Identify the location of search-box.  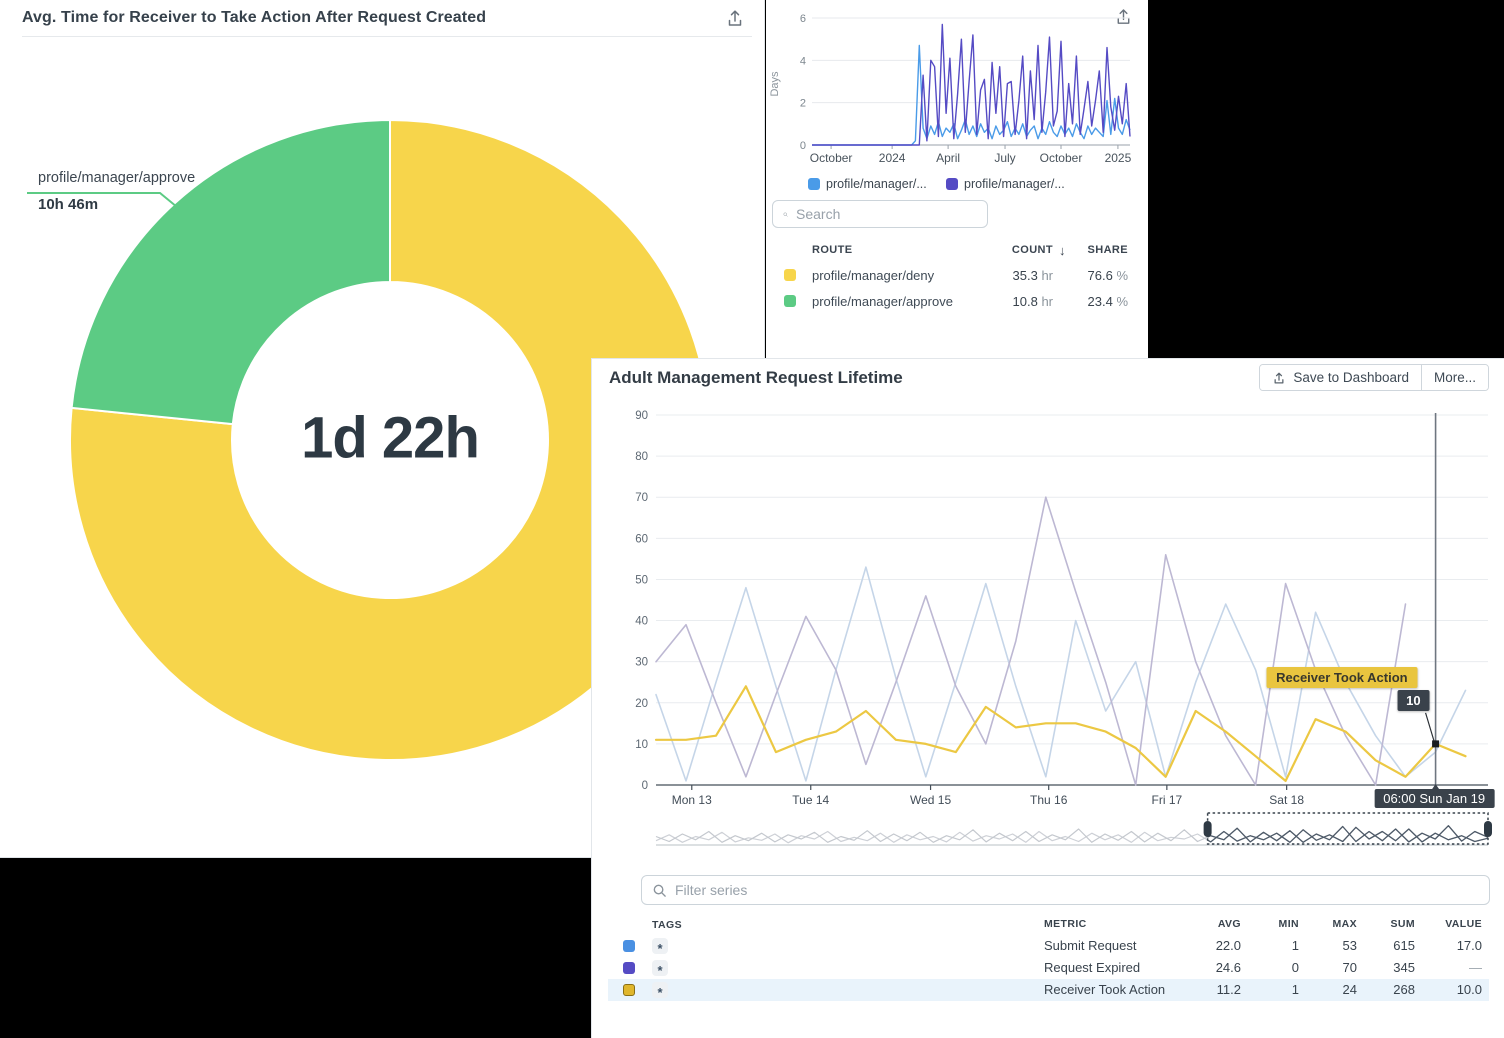
(880, 214).